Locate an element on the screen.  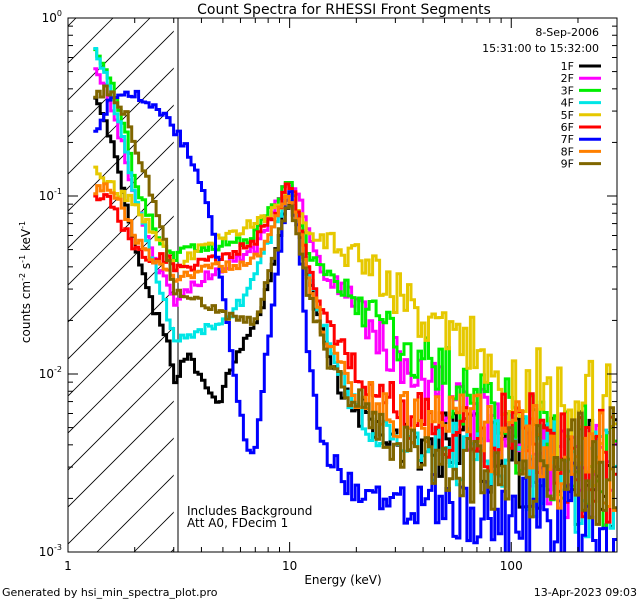
generated-by-label: Generated by hsi_min_spectra_plot.pro is located at coordinates (110, 592).